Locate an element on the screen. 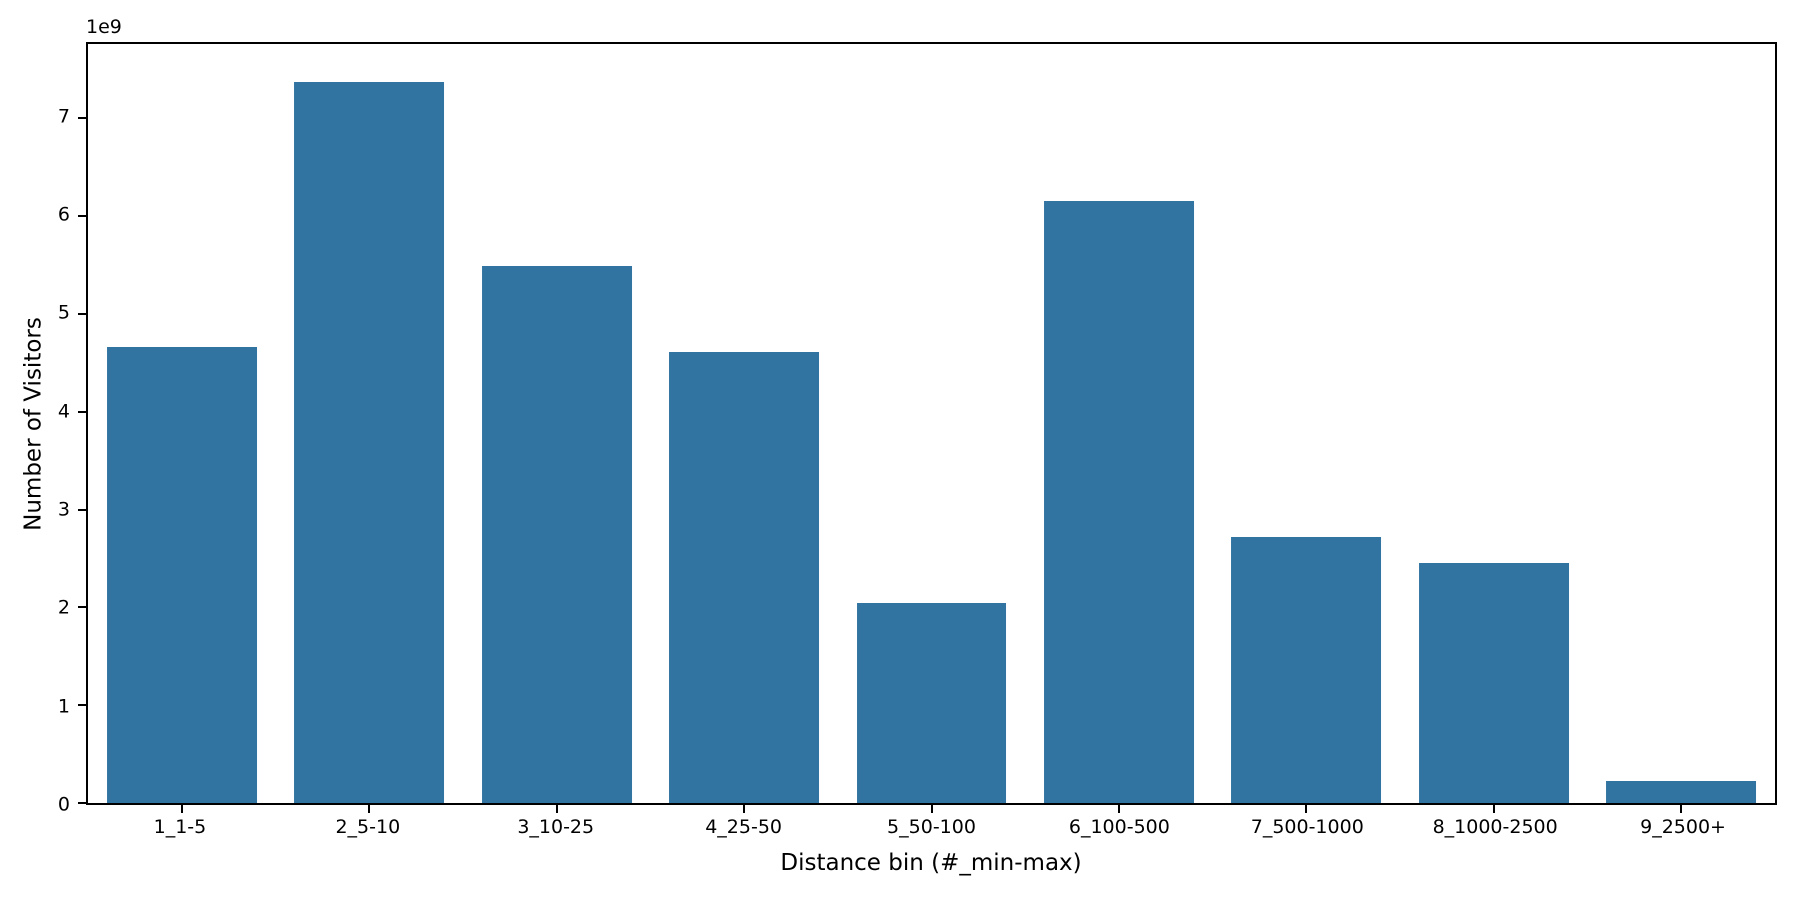 The image size is (1800, 900). x-tick-label: 6_100-500 is located at coordinates (1119, 827).